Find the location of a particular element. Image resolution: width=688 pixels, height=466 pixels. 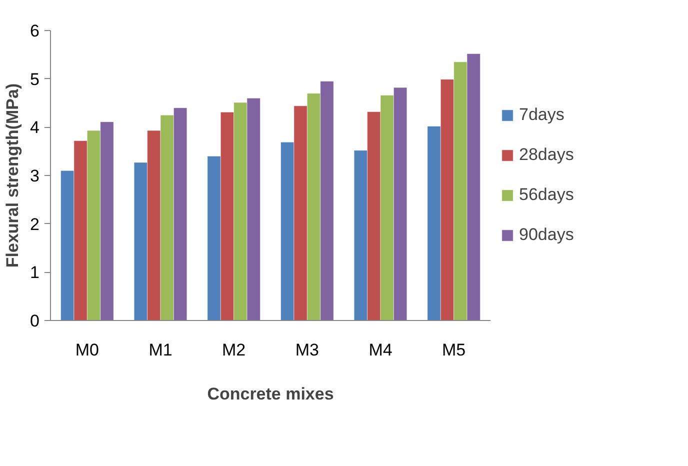

x-tick-label: M1 is located at coordinates (160, 350).